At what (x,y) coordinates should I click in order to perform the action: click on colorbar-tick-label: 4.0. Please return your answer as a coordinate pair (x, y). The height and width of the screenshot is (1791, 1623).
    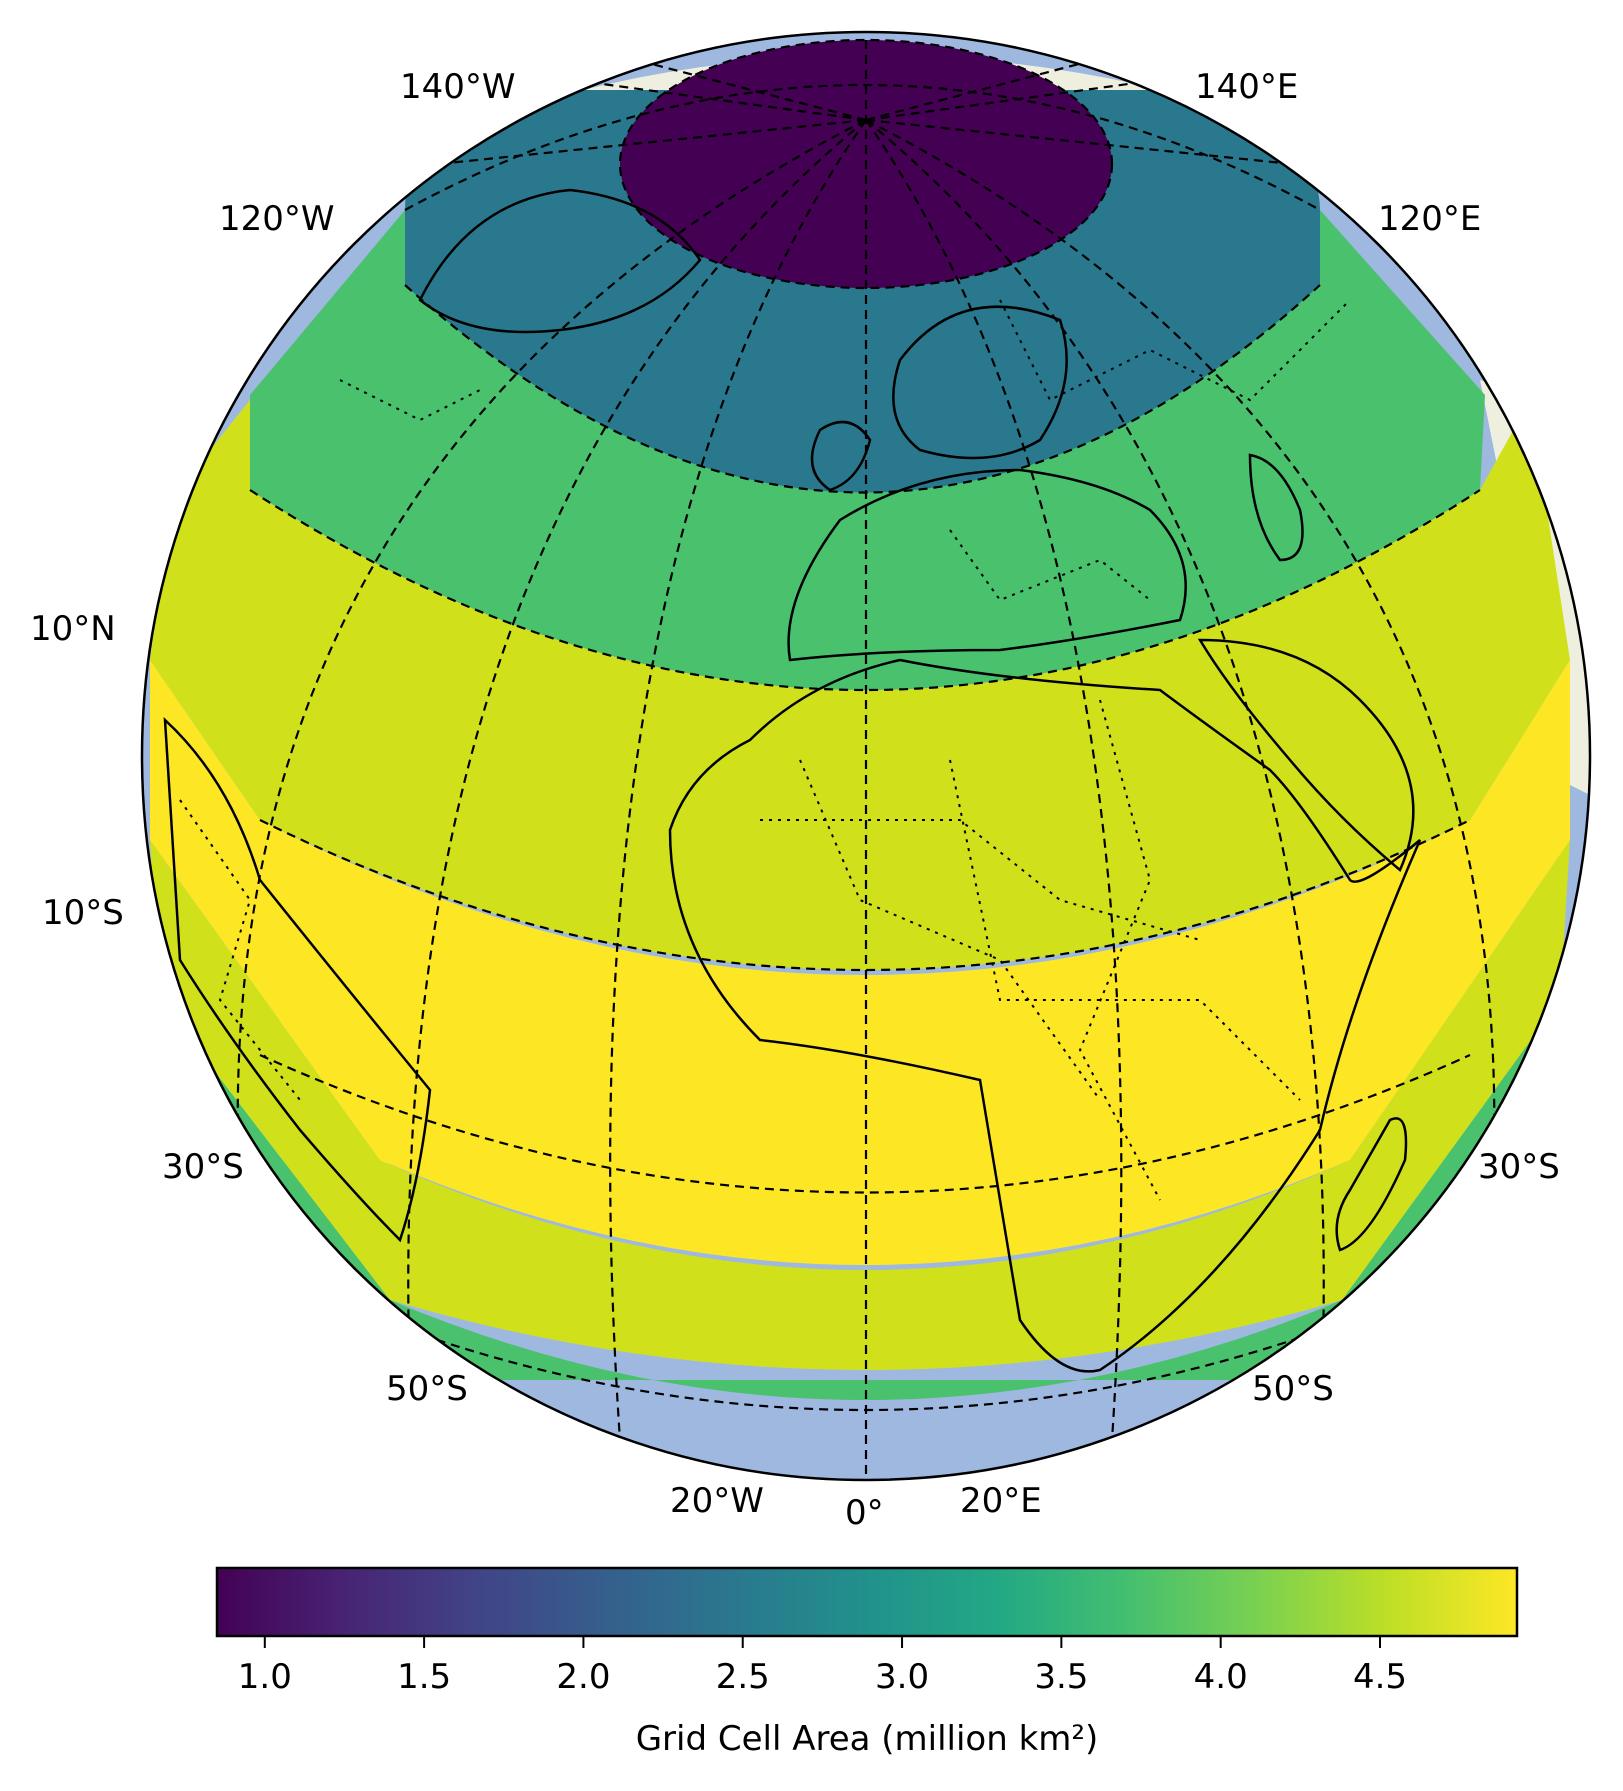
    Looking at the image, I should click on (1221, 1677).